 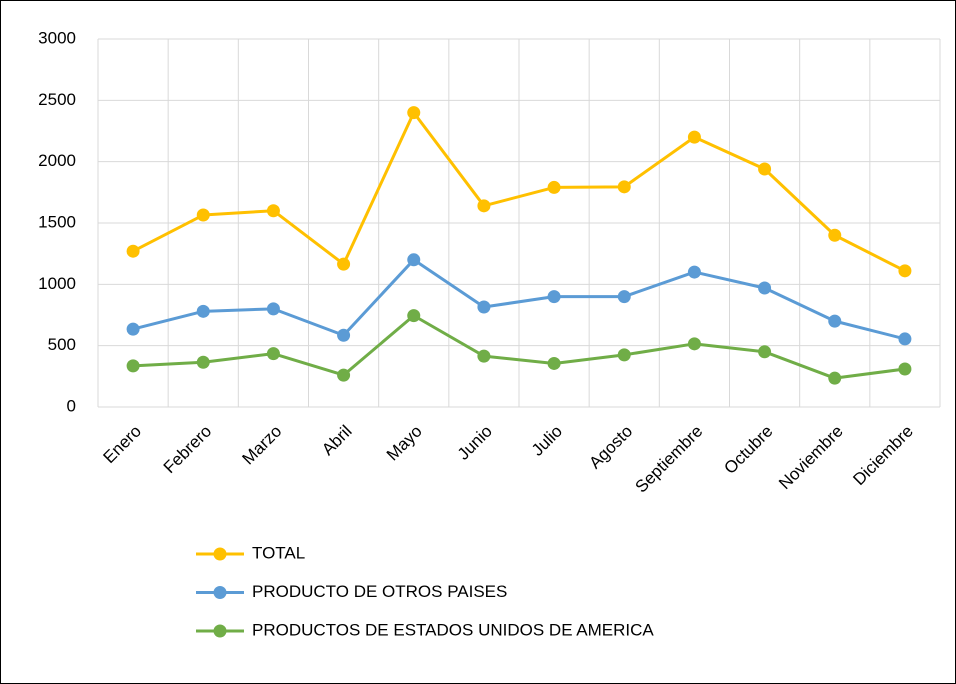 I want to click on legend-label: PRODUCTOS DE ESTADOS UNIDOS DE AMERICA, so click(x=453, y=629).